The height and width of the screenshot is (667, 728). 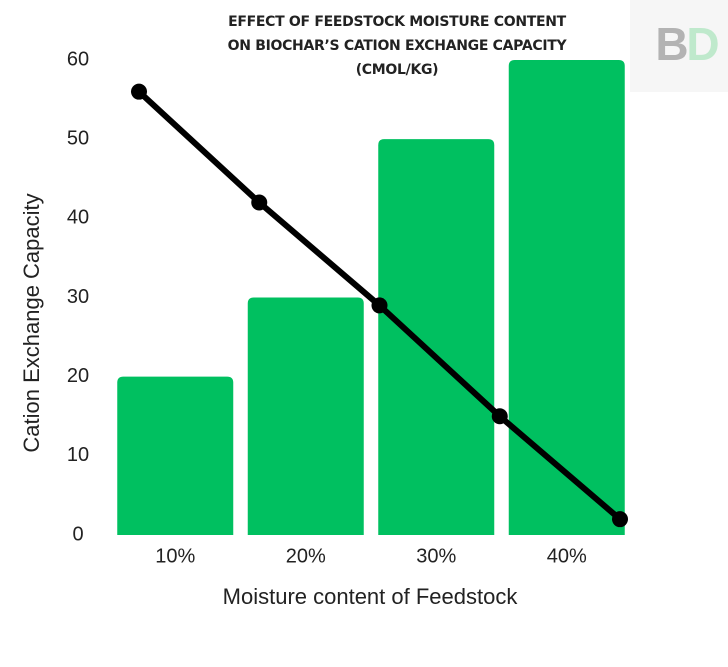 What do you see at coordinates (671, 44) in the screenshot?
I see `logo-letter: B` at bounding box center [671, 44].